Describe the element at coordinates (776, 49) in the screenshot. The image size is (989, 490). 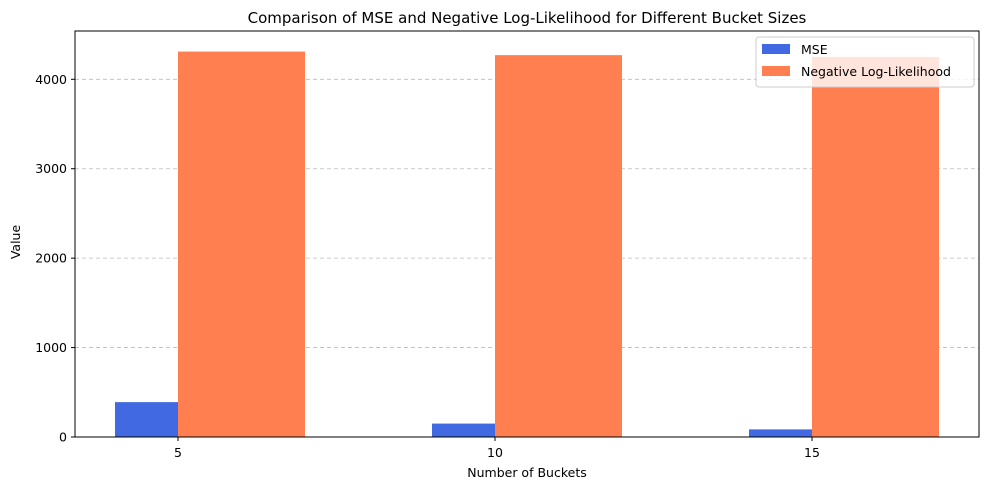
I see `legend-swatch-mse` at that location.